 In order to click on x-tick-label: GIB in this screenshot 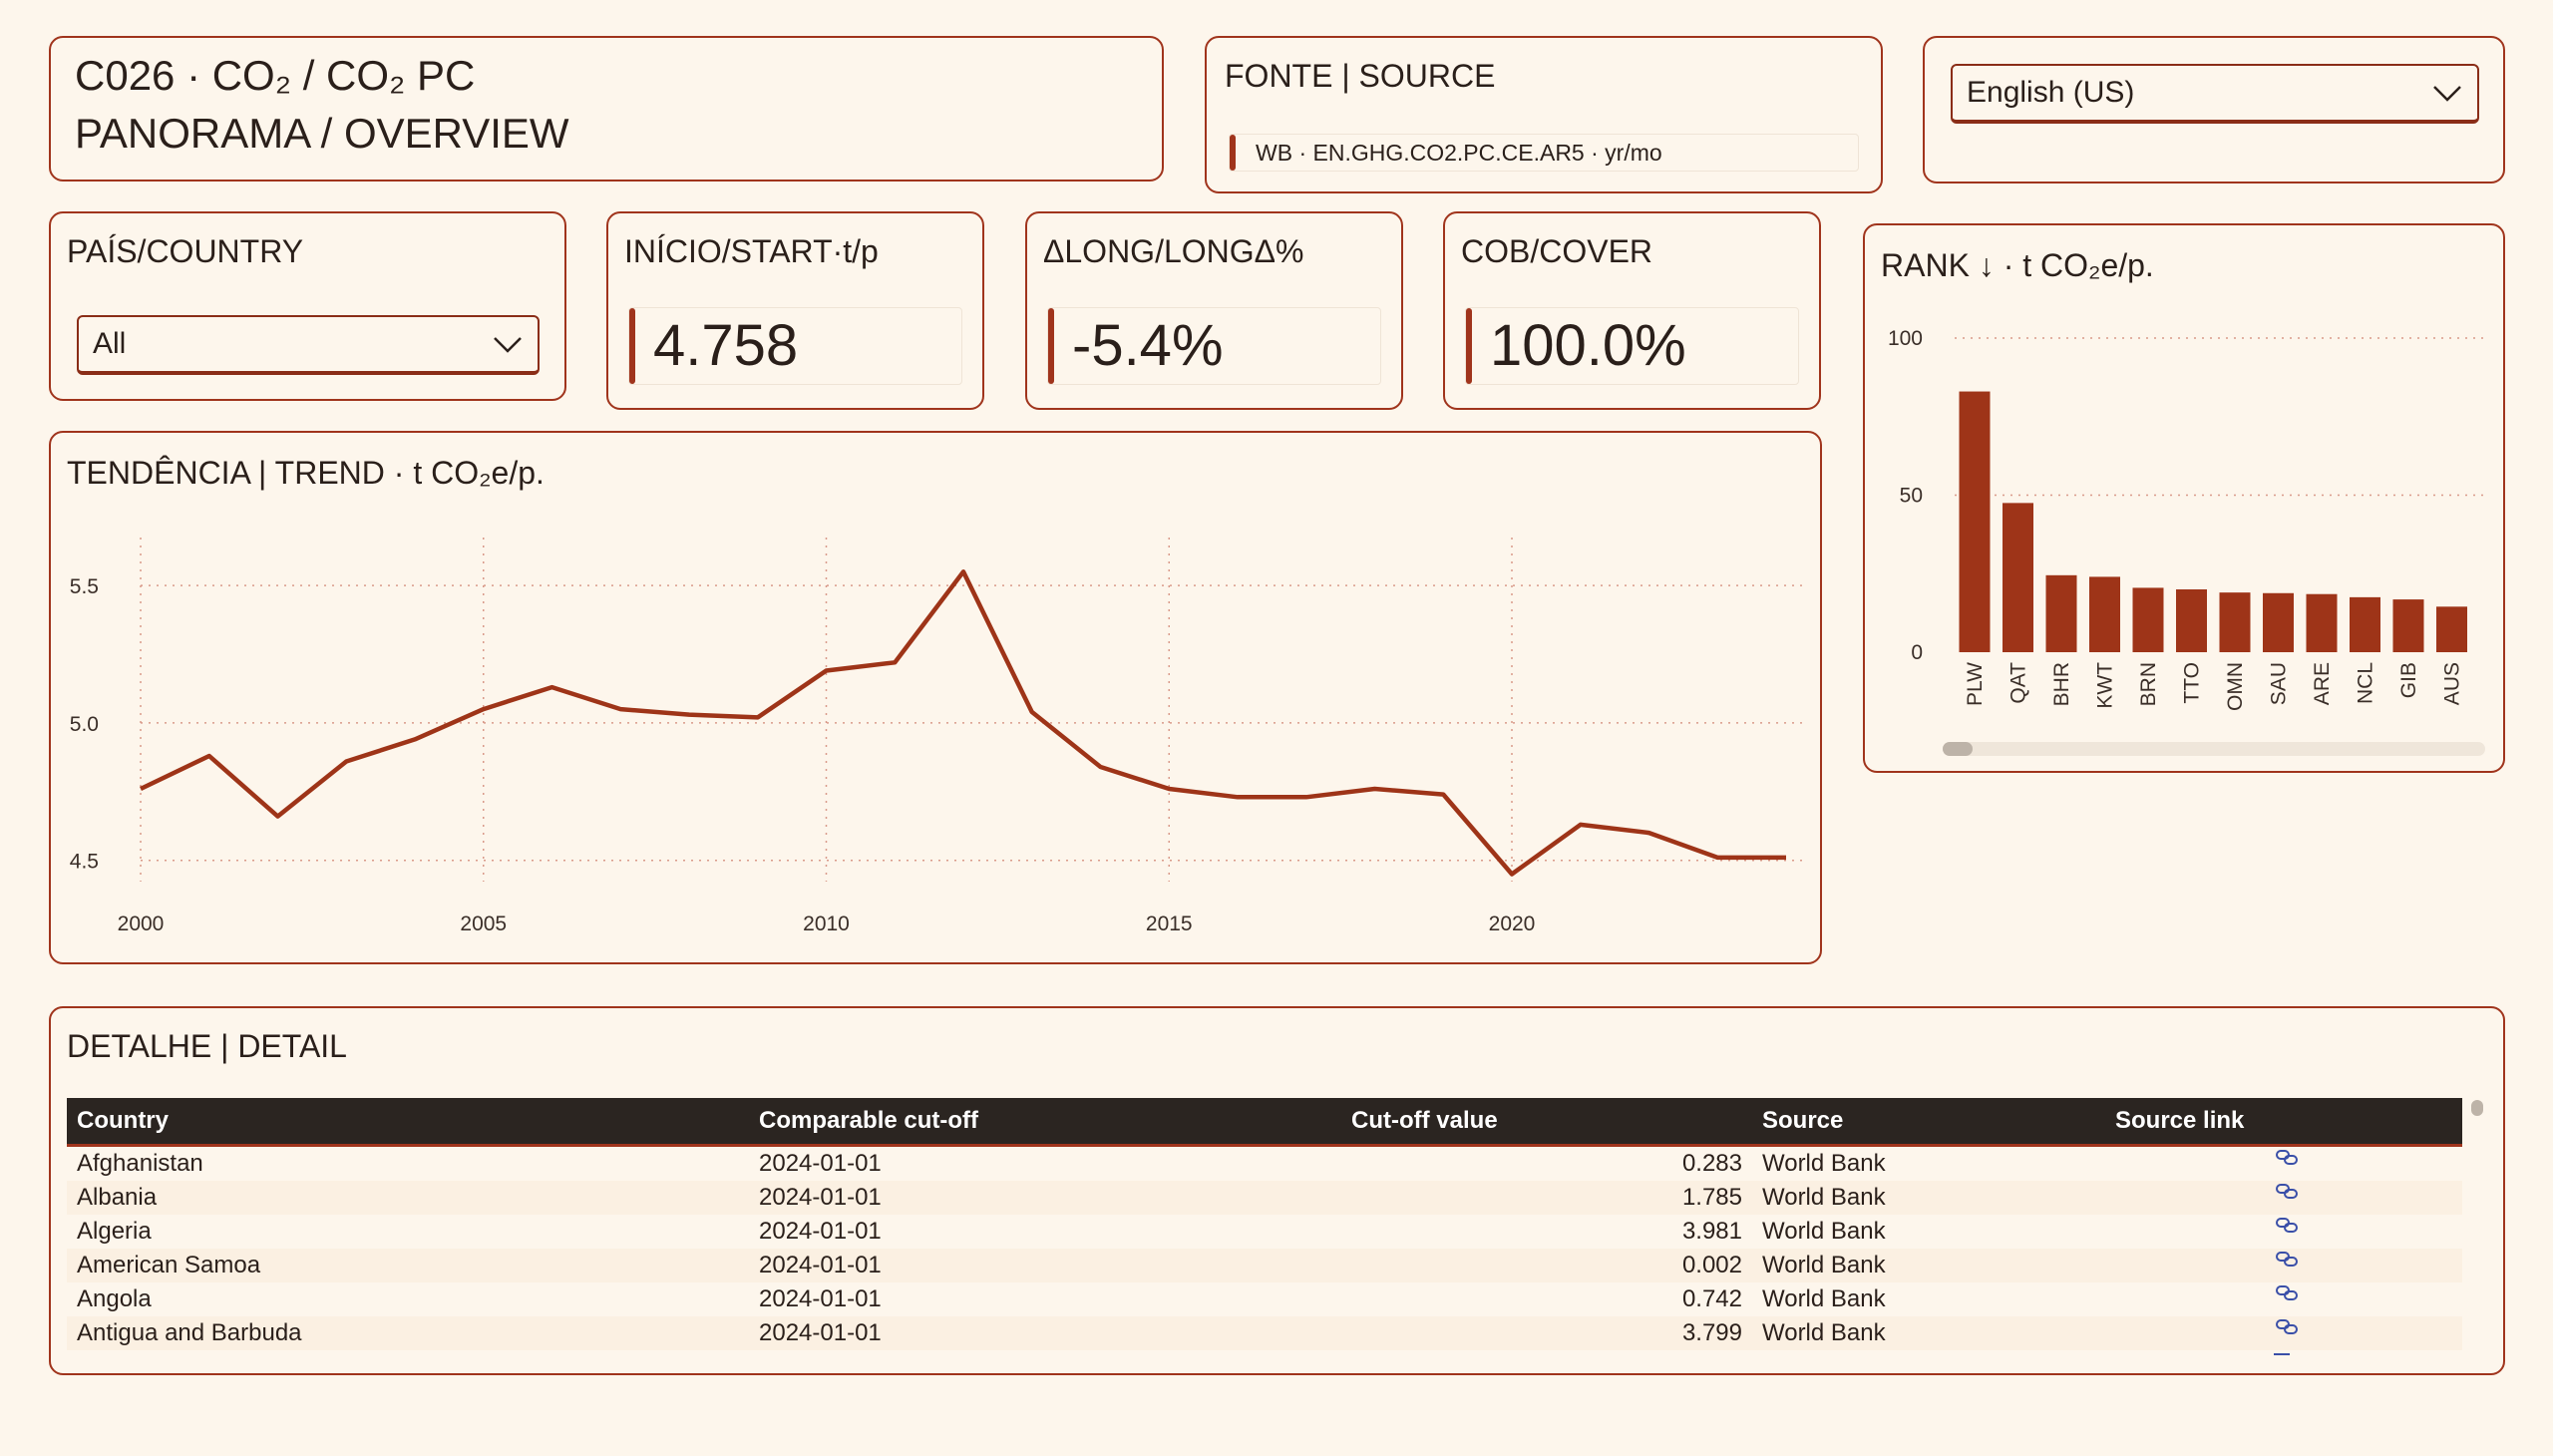, I will do `click(2409, 680)`.